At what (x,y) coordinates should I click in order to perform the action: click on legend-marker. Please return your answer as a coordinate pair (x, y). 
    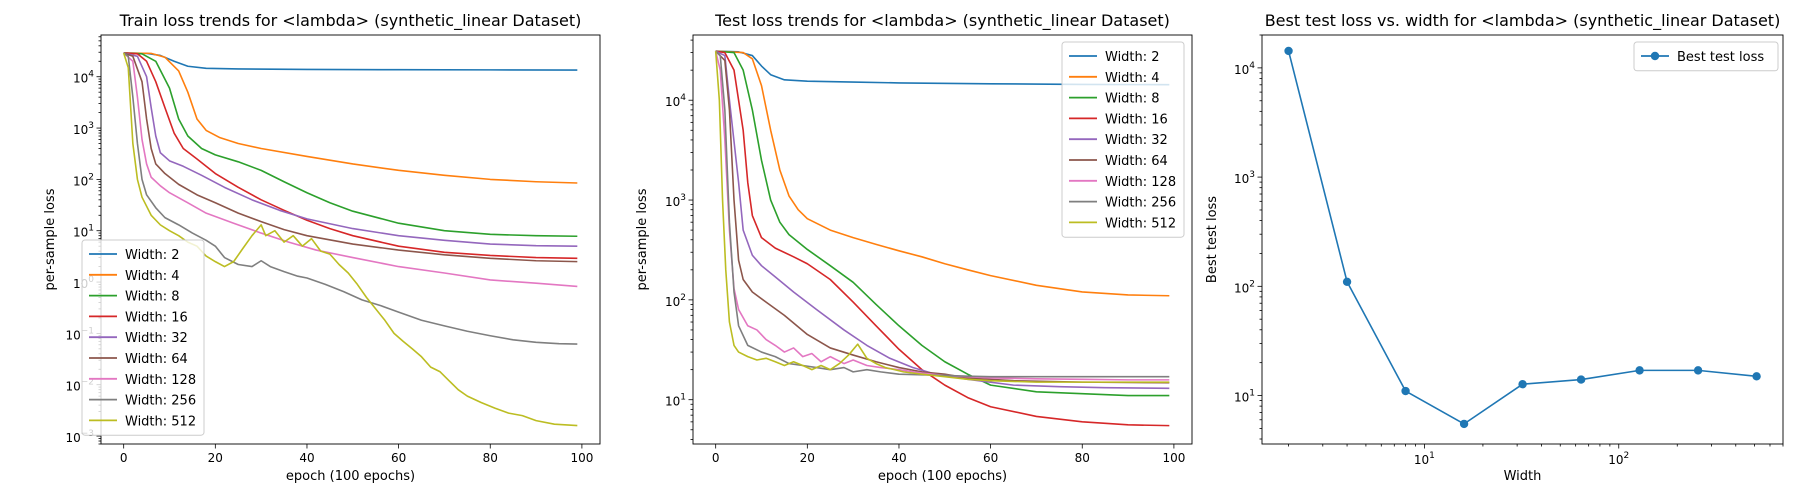
    Looking at the image, I should click on (1655, 56).